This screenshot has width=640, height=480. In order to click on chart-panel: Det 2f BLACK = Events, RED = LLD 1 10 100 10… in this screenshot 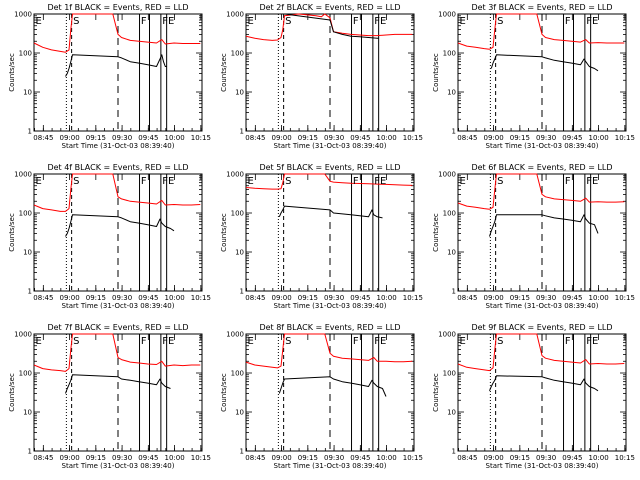, I will do `click(321, 76)`.